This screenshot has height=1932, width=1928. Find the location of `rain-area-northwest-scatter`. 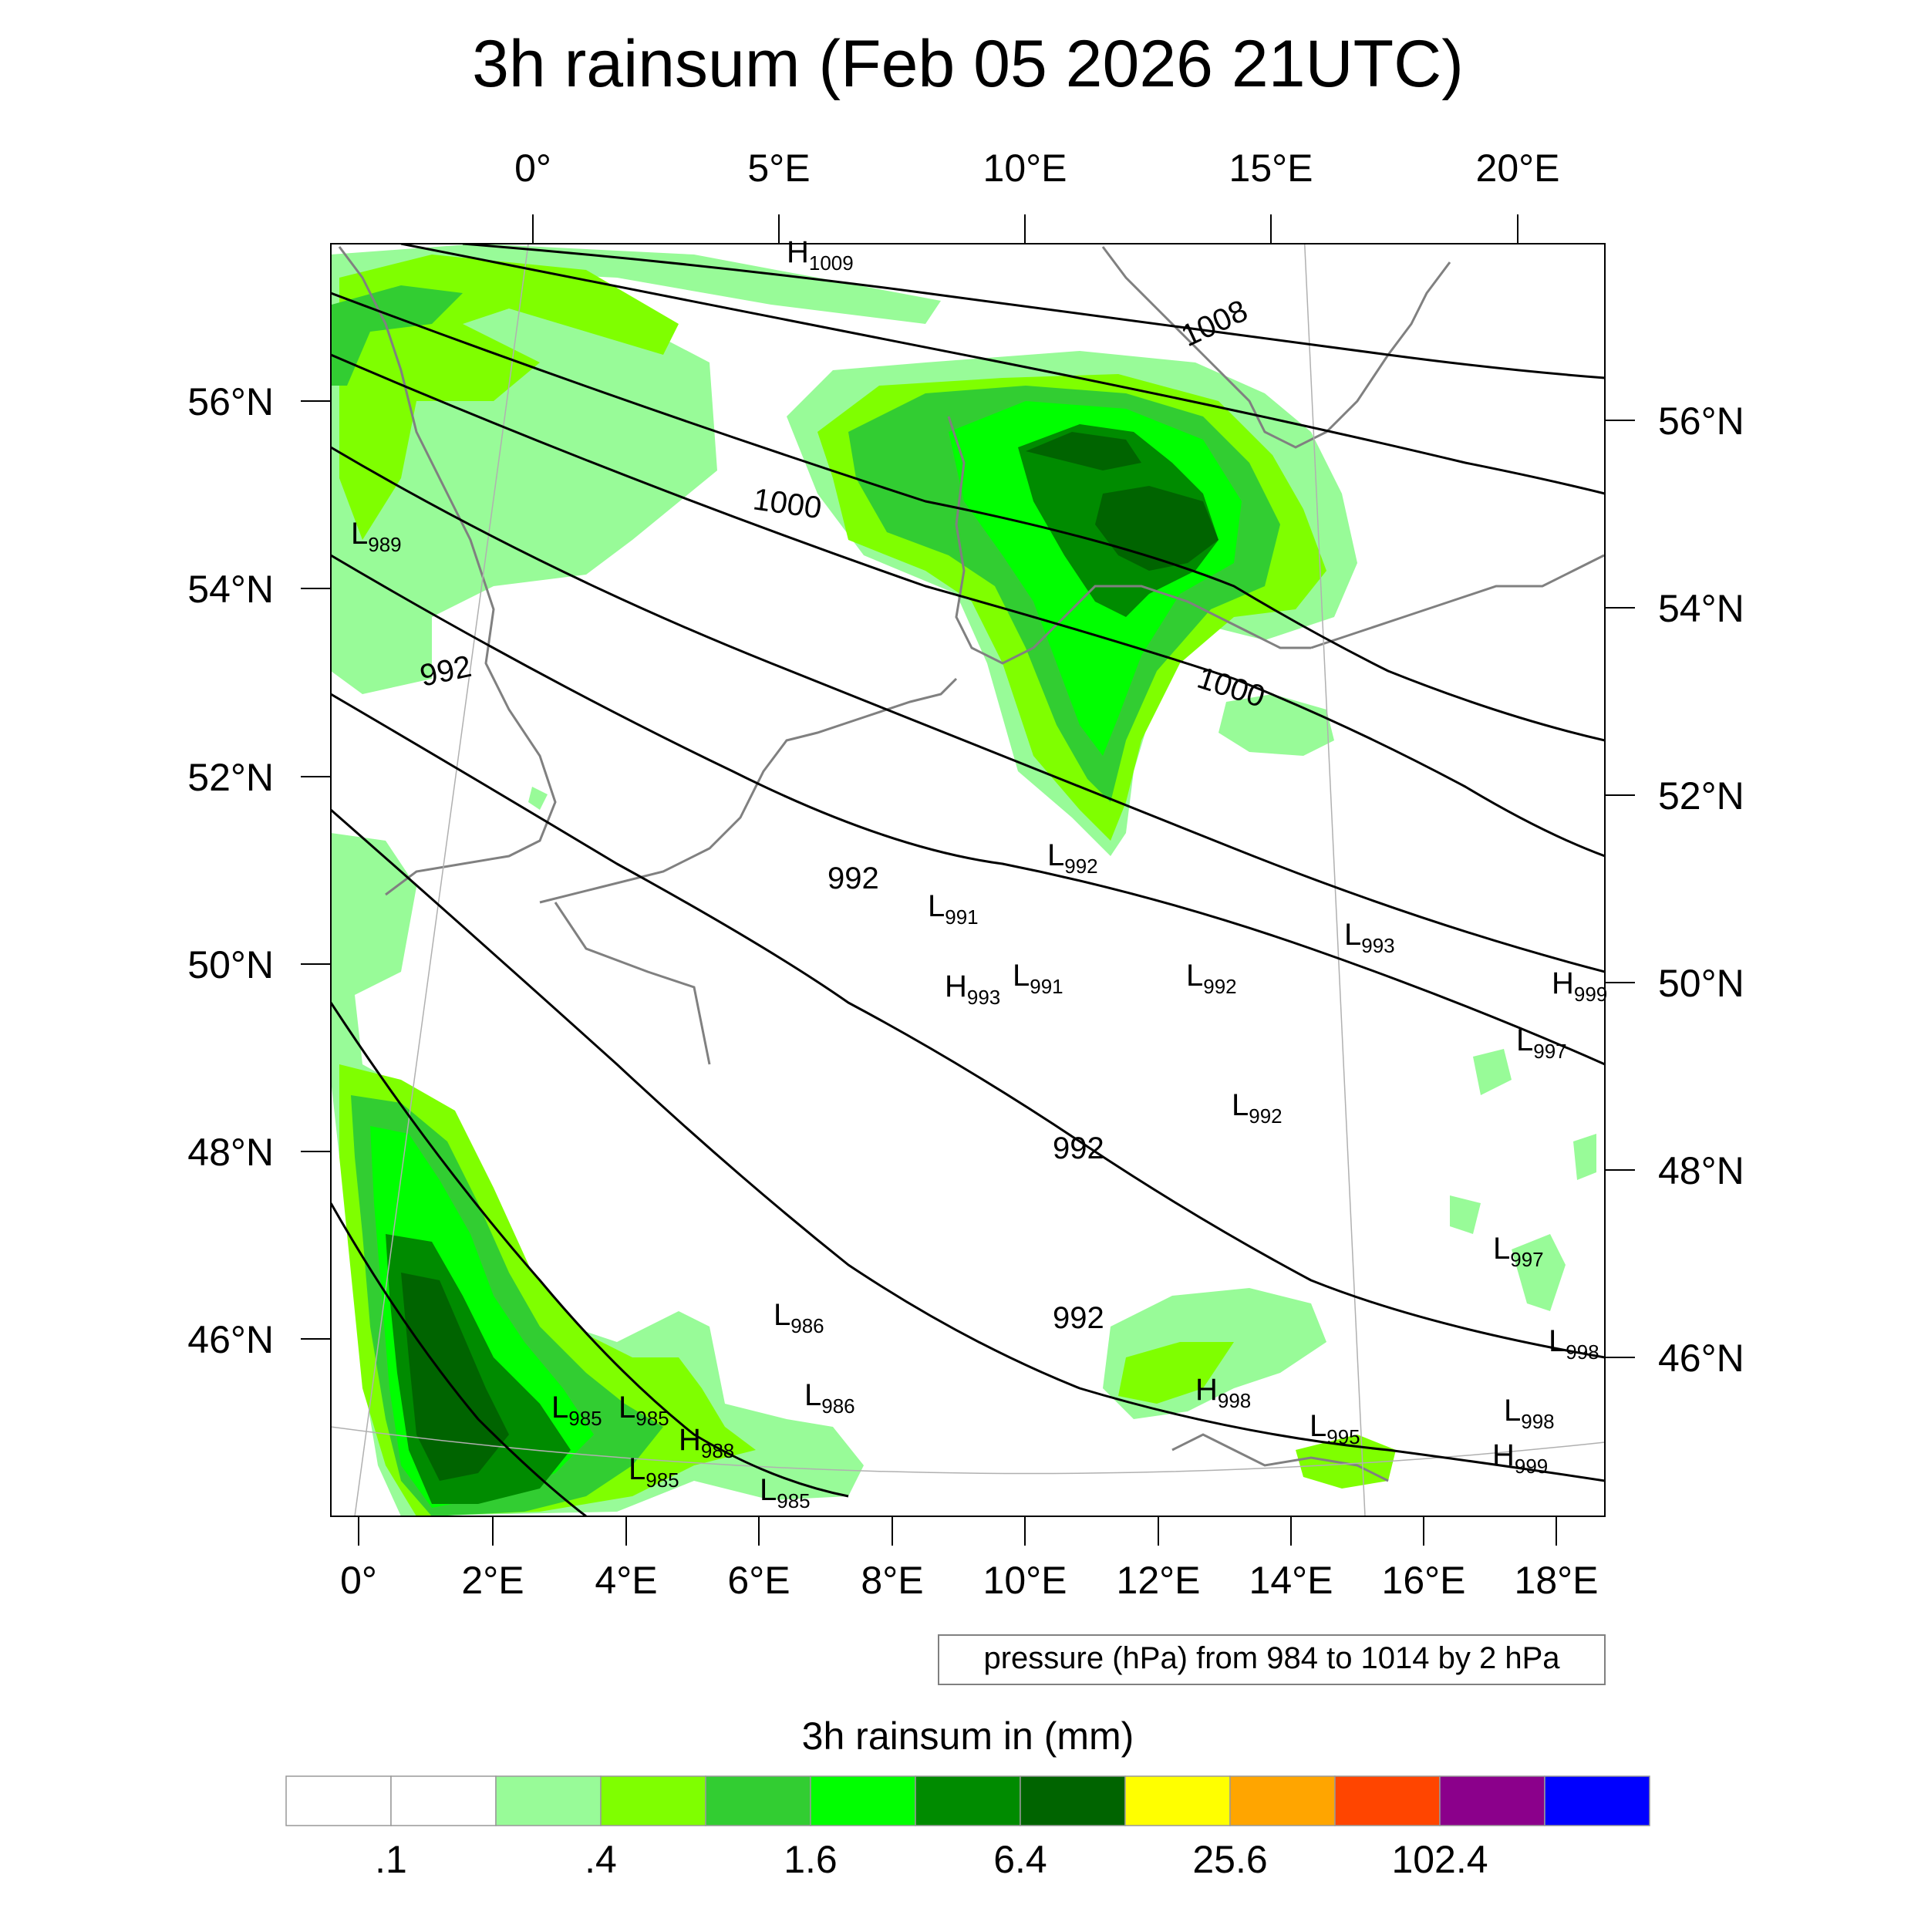

rain-area-northwest-scatter is located at coordinates (445, 844).